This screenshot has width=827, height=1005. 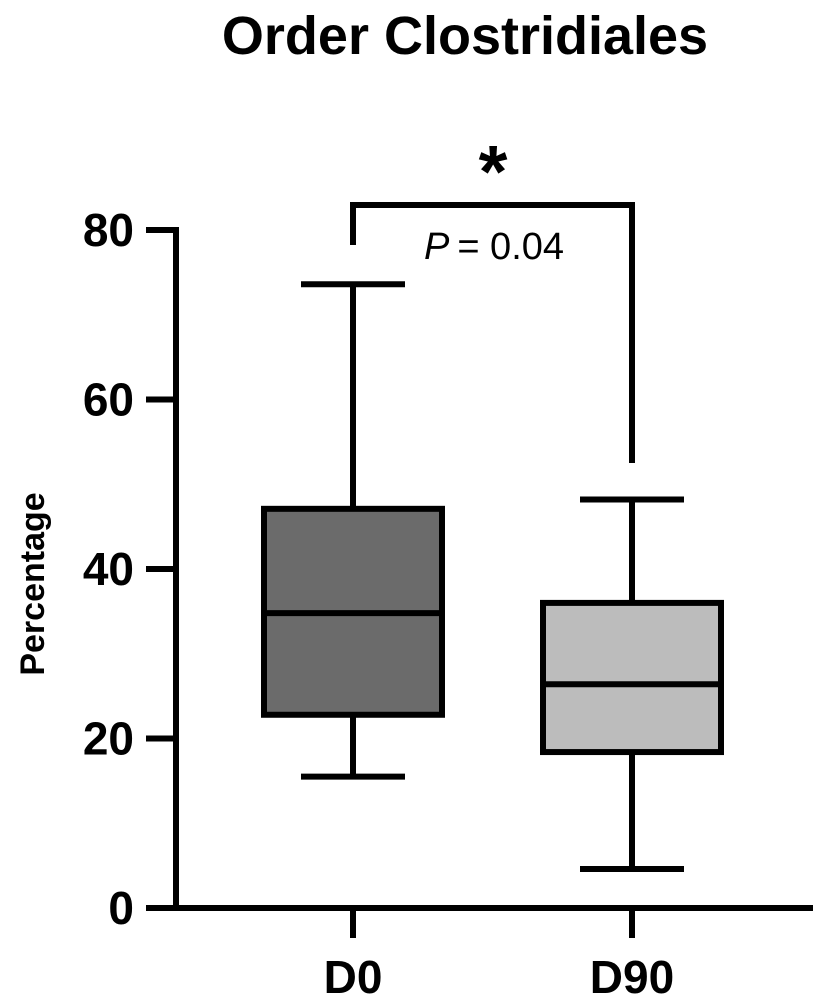 I want to click on y-axis: 0 20 40 60 80, so click(x=131, y=569).